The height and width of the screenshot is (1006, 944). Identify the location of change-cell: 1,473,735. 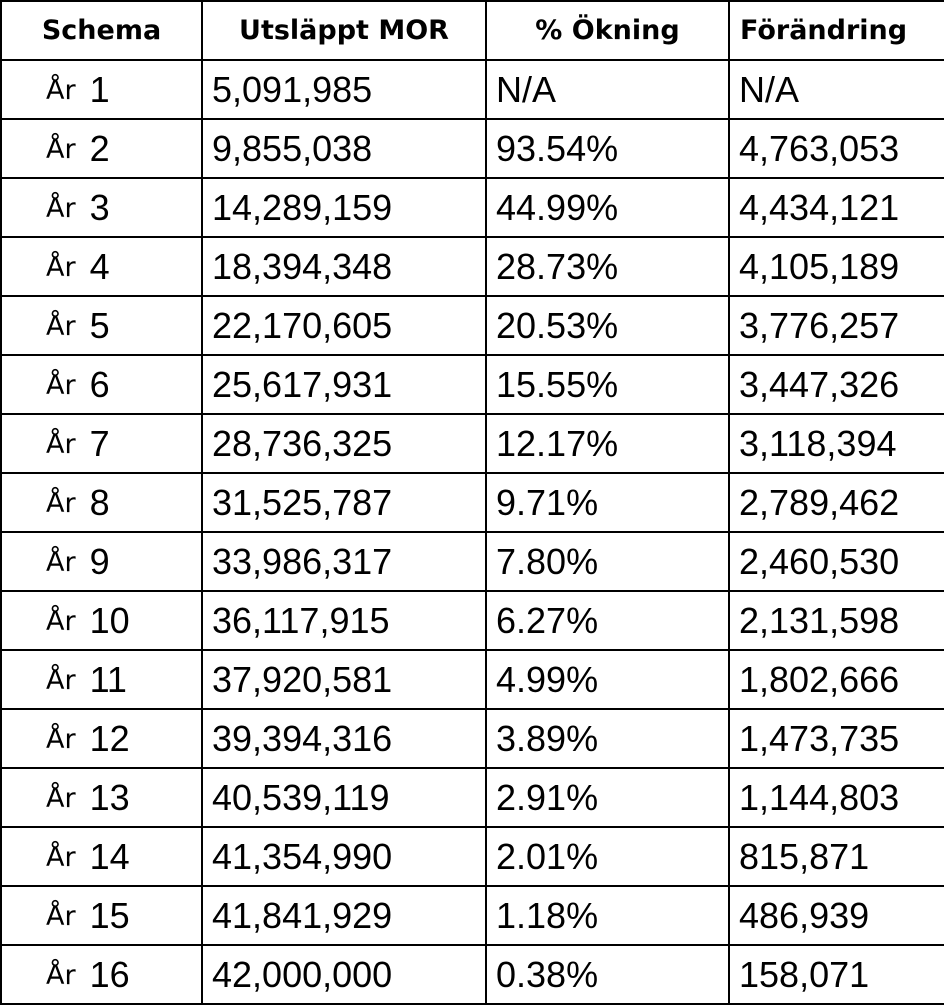
(836, 738).